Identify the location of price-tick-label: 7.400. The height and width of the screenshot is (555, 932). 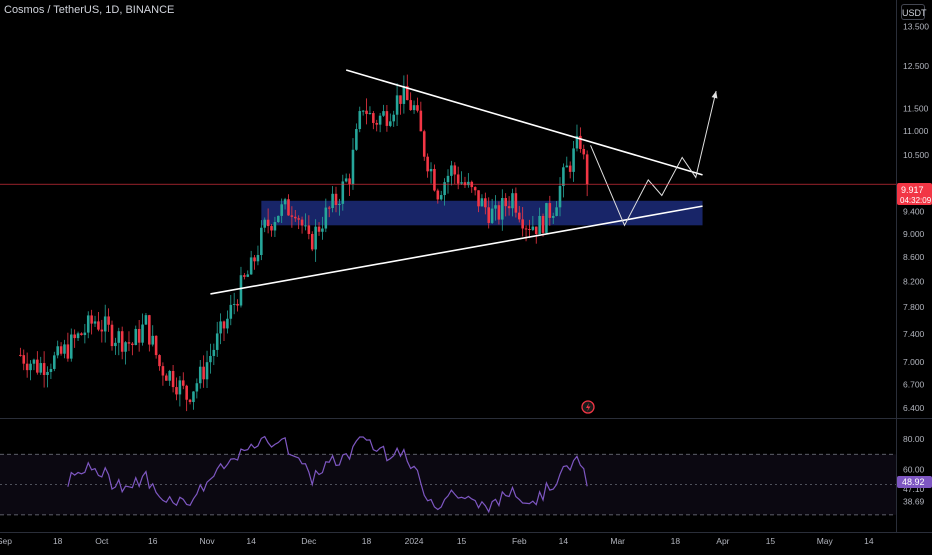
(914, 334).